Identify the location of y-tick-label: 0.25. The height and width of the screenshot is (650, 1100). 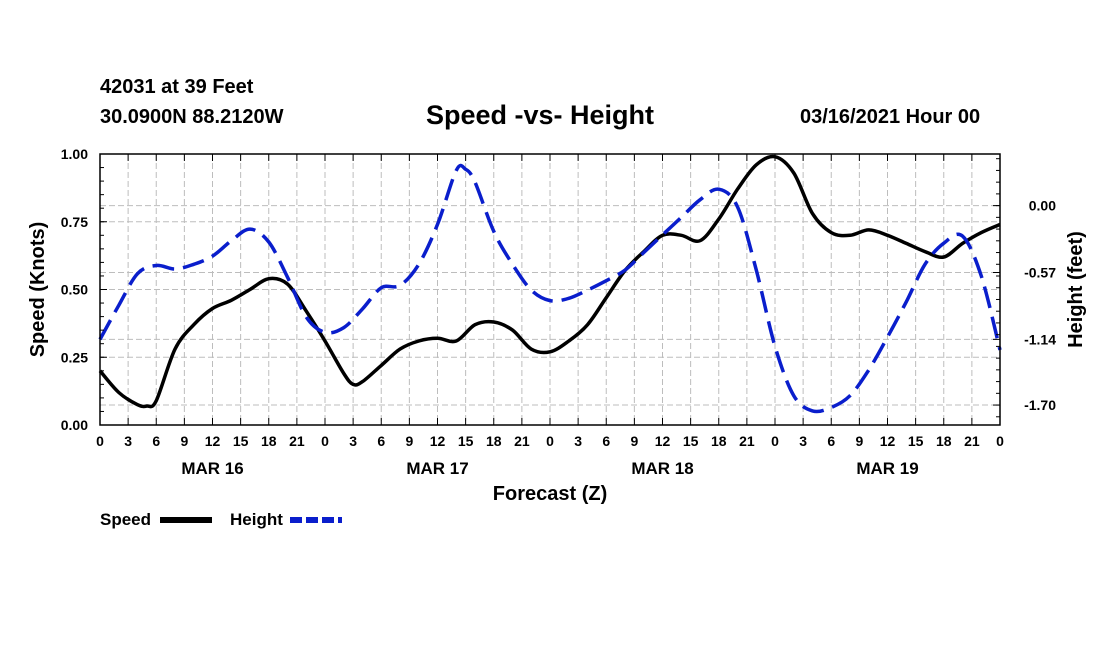
(74, 357).